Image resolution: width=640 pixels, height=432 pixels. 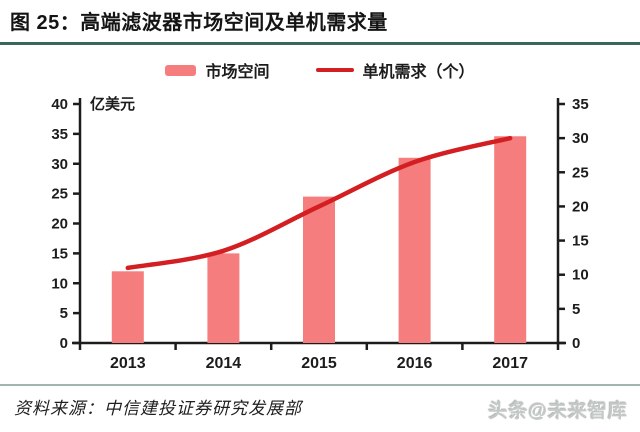 I want to click on legend-label: 单机需求（个）, so click(x=418, y=72).